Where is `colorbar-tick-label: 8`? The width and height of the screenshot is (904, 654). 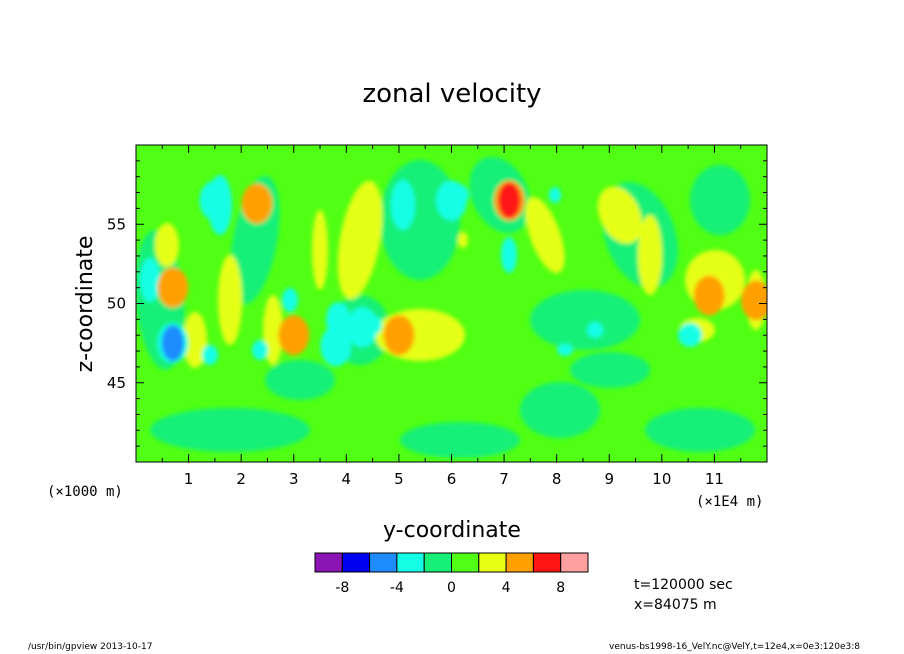 colorbar-tick-label: 8 is located at coordinates (560, 588).